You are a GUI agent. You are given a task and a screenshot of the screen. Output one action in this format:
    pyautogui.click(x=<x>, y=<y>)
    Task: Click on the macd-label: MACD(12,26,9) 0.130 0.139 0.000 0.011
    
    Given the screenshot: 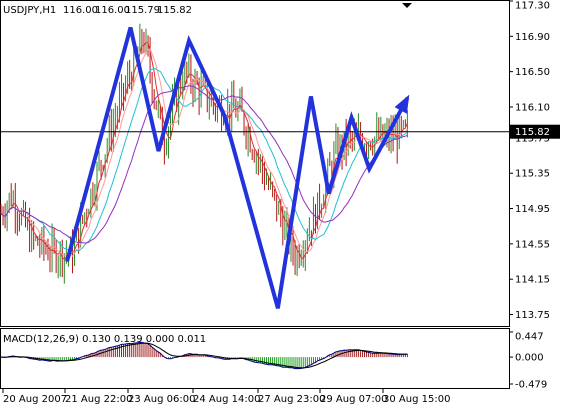 What is the action you would take?
    pyautogui.click(x=104, y=339)
    